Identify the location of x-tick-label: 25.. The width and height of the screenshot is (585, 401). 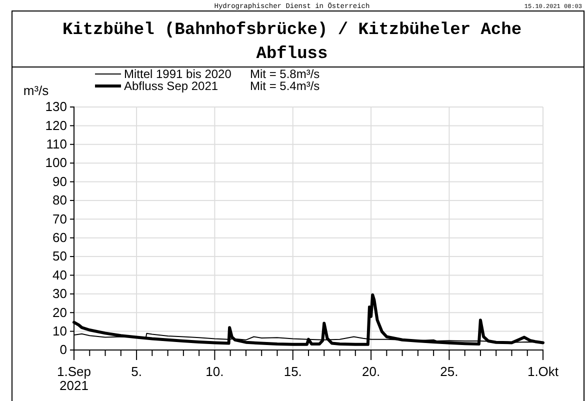
(449, 371).